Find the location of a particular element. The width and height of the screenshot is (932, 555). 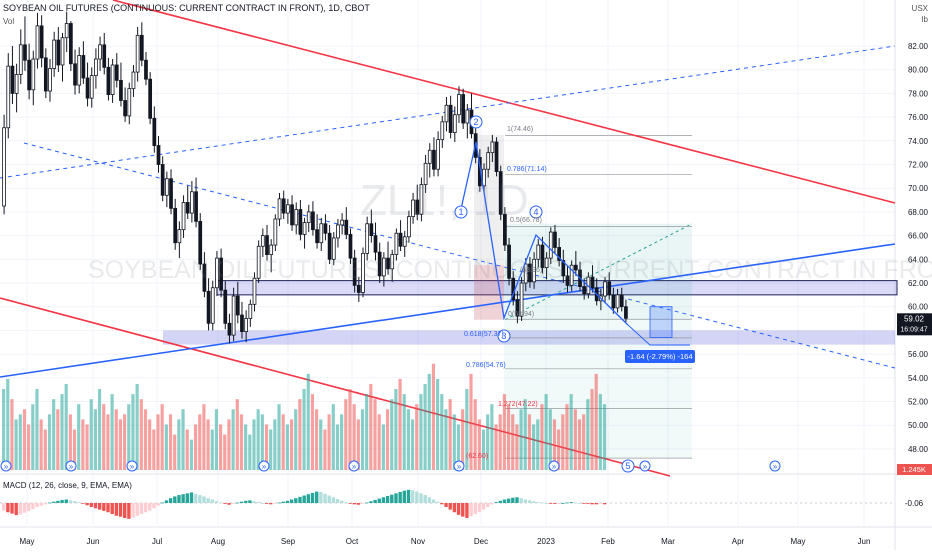

price-tick-label: 70.00 is located at coordinates (918, 188).